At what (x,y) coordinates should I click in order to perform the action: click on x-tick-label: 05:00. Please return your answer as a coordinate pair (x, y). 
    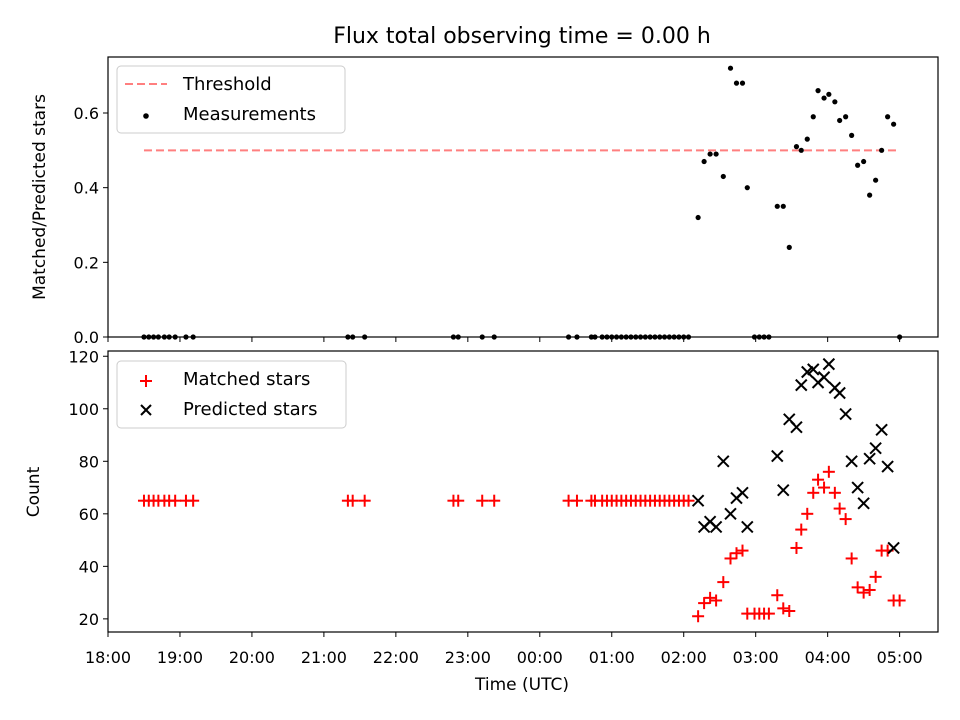
    Looking at the image, I should click on (900, 657).